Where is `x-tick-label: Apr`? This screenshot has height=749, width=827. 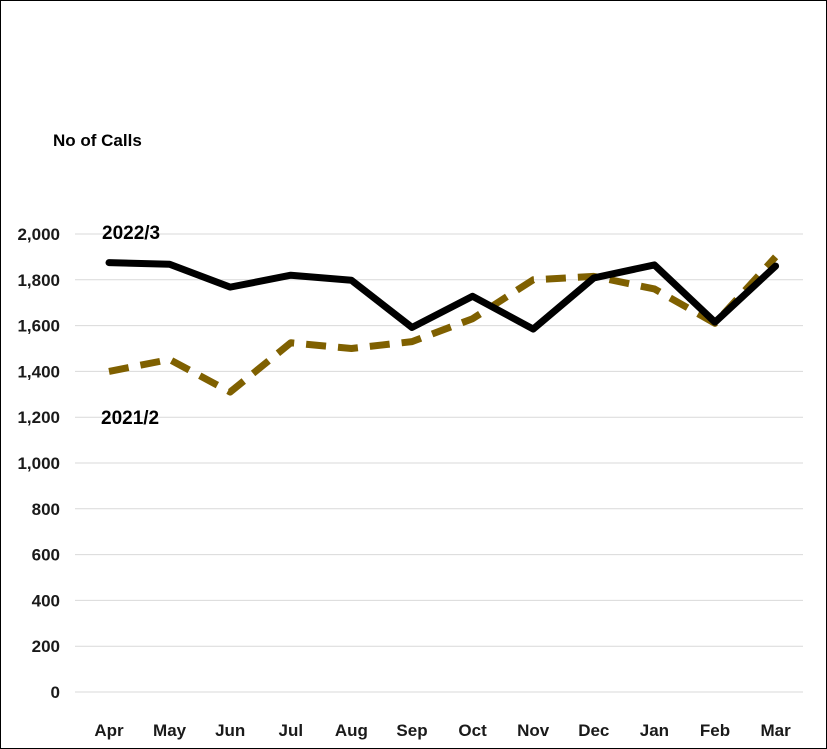
x-tick-label: Apr is located at coordinates (109, 730).